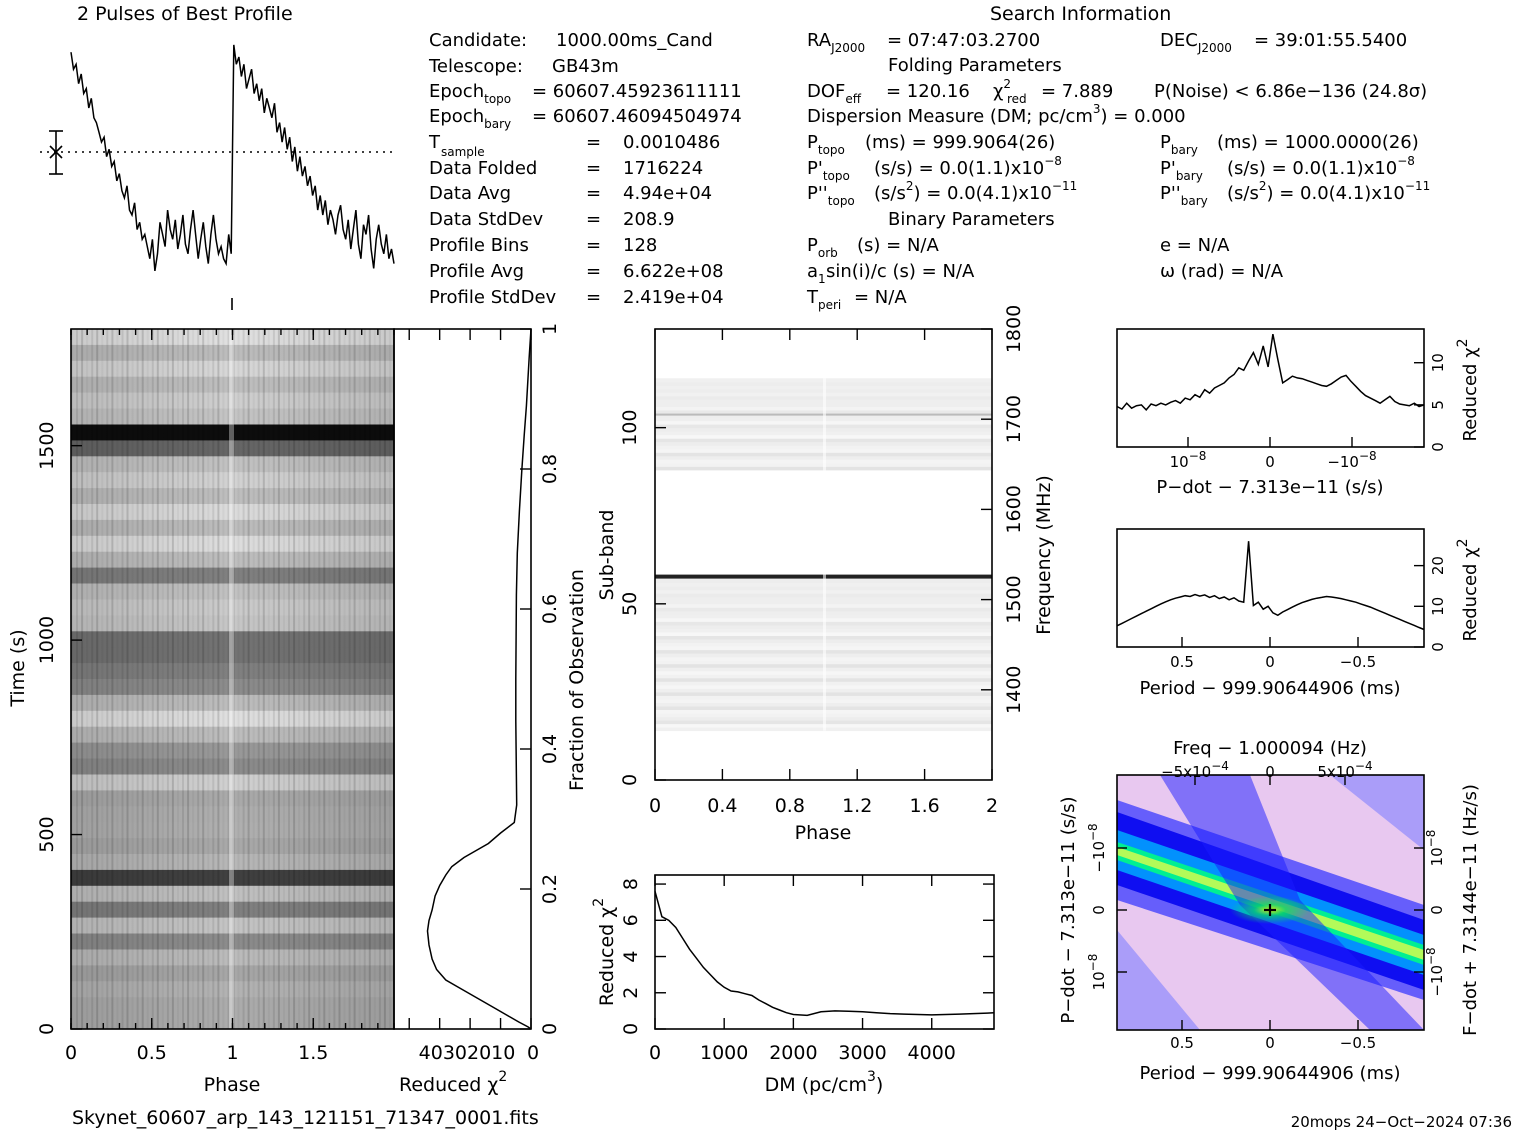 The width and height of the screenshot is (1517, 1133). I want to click on dm-tick-label: 0, so click(655, 1053).